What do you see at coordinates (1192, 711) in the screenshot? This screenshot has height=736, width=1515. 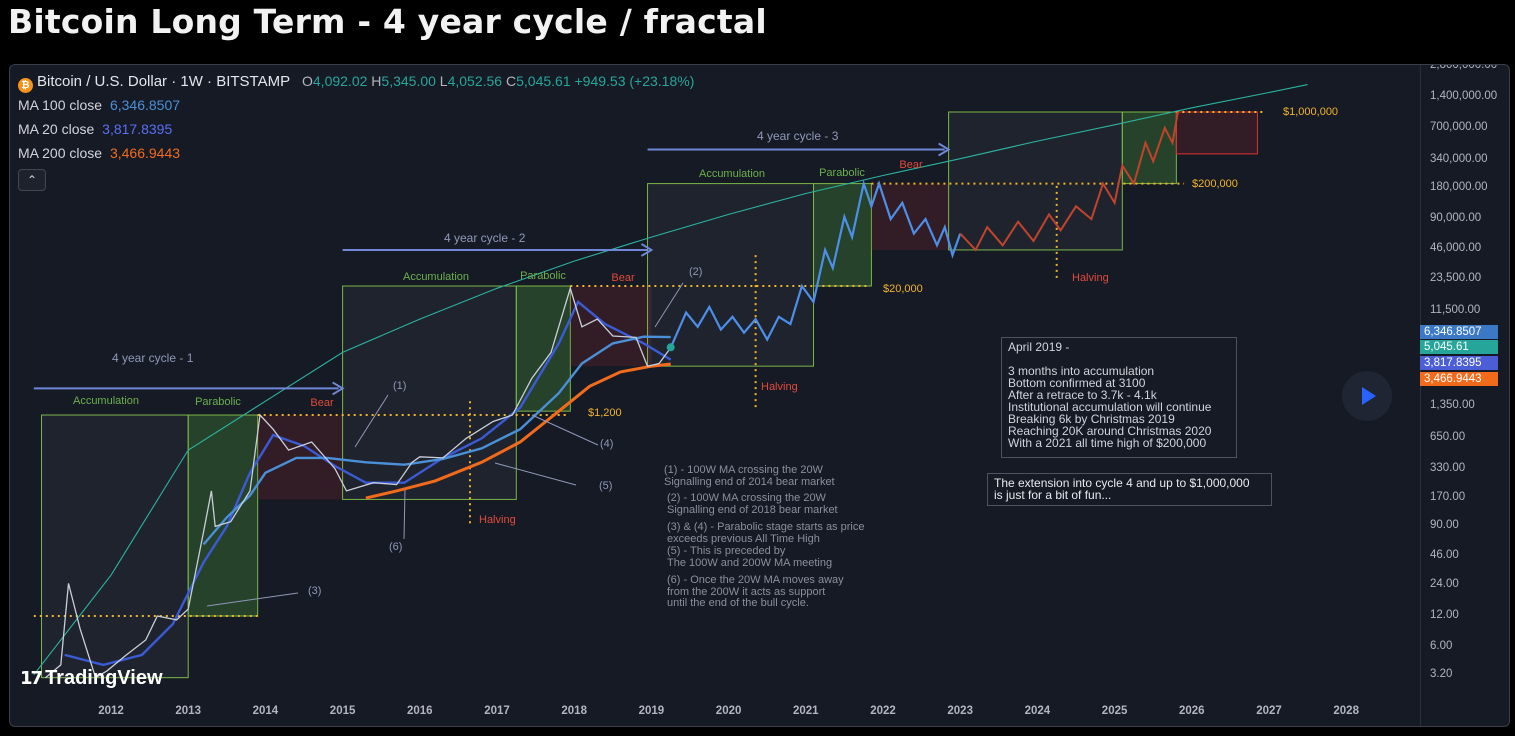 I see `time-tick-label: 2026` at bounding box center [1192, 711].